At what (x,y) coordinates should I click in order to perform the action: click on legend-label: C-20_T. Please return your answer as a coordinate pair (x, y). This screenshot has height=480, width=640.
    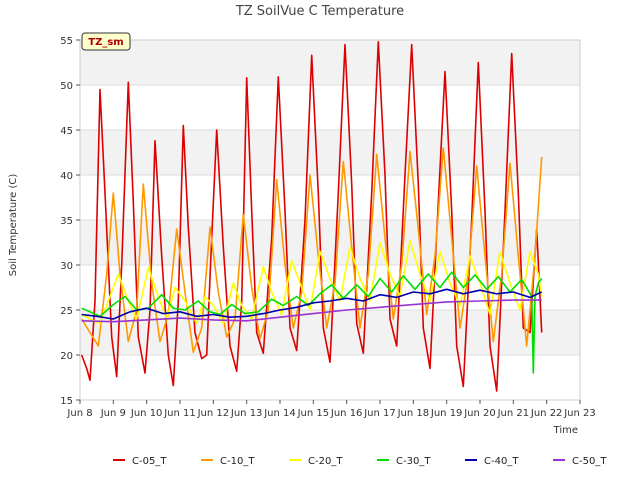
    Looking at the image, I should click on (325, 461).